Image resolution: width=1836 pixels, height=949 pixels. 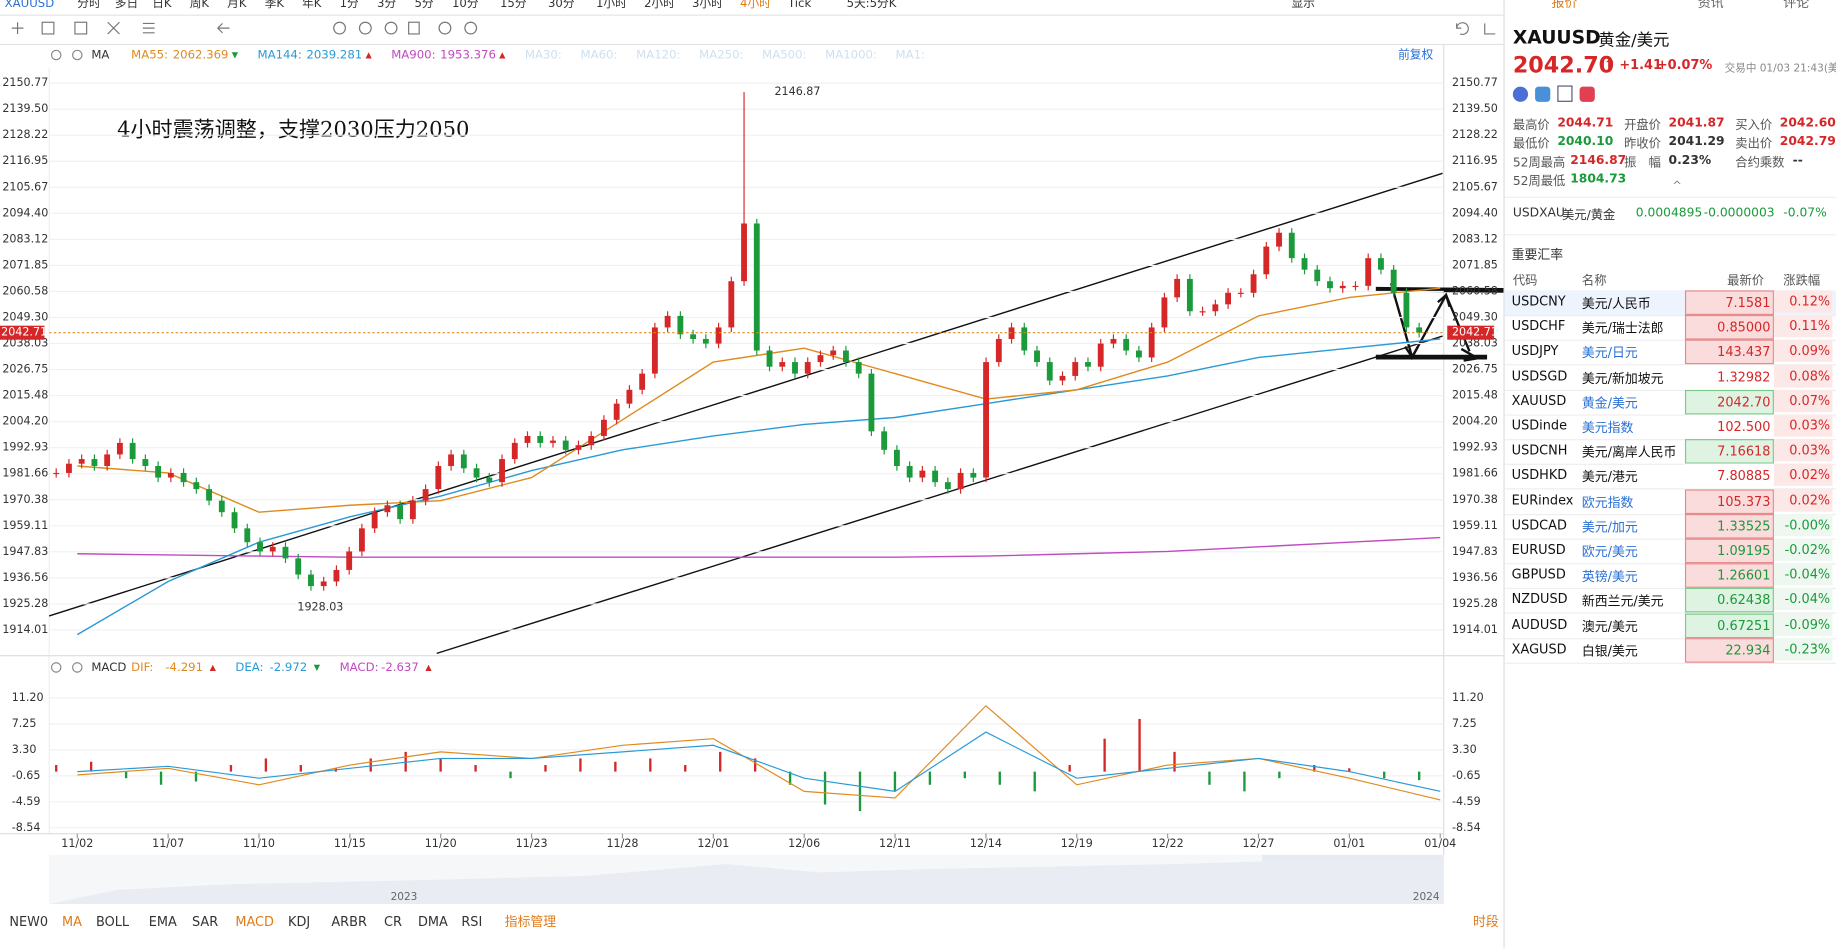 What do you see at coordinates (465, 5) in the screenshot?
I see `period-tab: 10分` at bounding box center [465, 5].